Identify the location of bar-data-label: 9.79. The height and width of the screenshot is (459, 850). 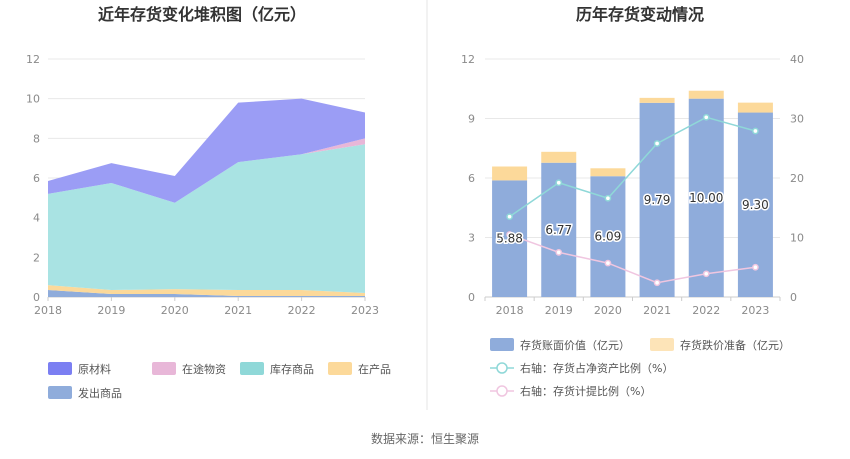
(657, 200).